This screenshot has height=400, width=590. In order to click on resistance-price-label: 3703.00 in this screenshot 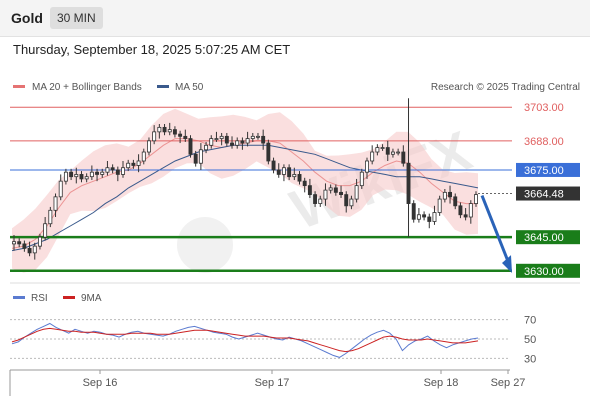, I will do `click(544, 108)`.